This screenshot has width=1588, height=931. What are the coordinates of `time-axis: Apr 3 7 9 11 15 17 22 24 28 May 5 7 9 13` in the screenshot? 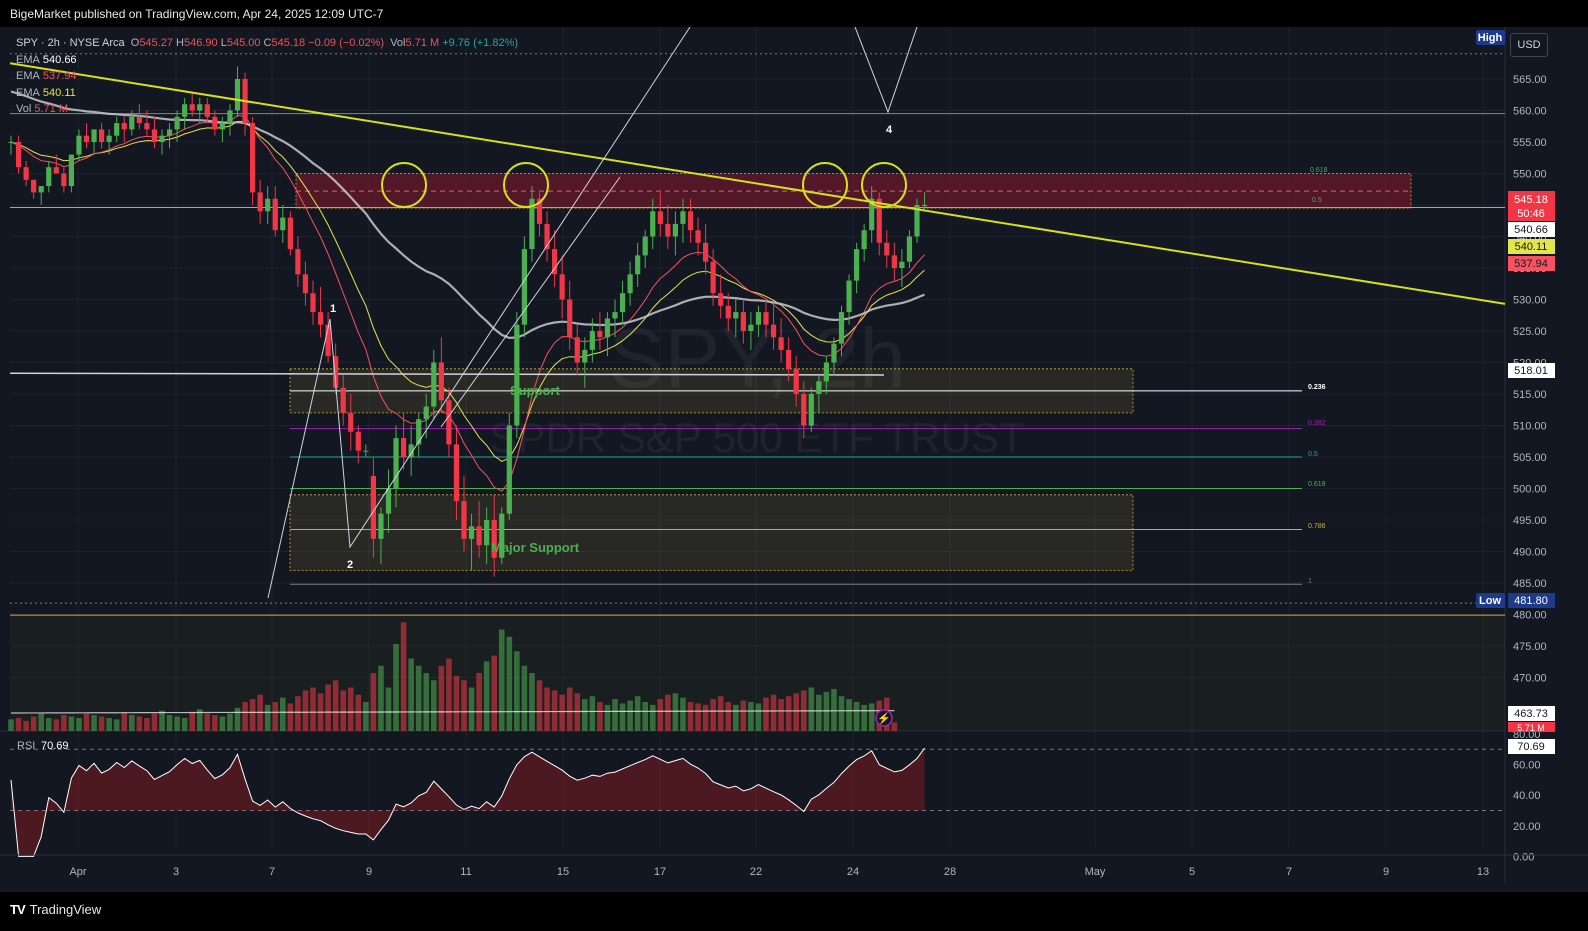 It's located at (794, 866).